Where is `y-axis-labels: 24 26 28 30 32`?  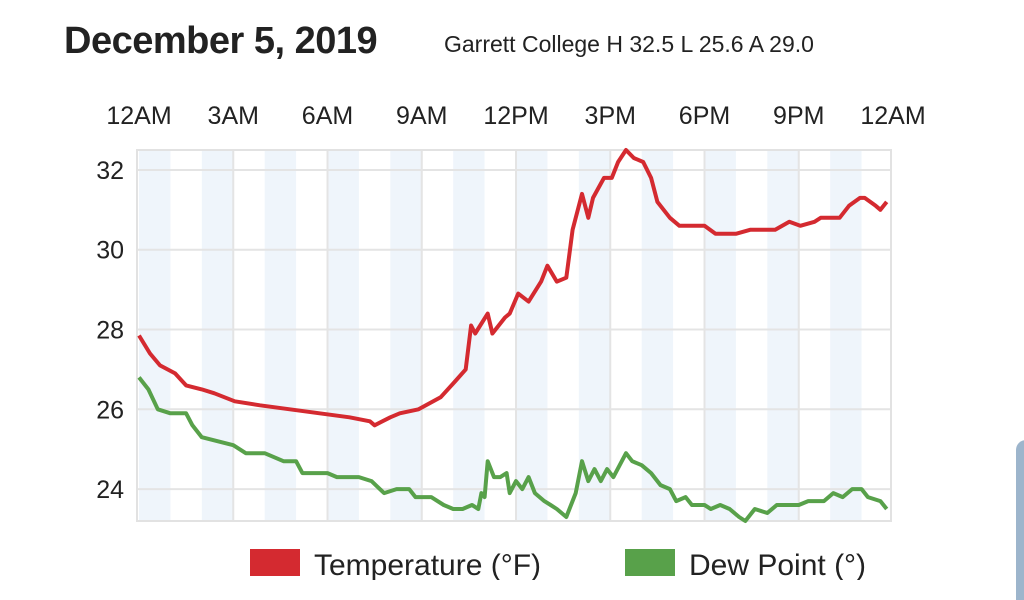
y-axis-labels: 24 26 28 30 32 is located at coordinates (110, 330).